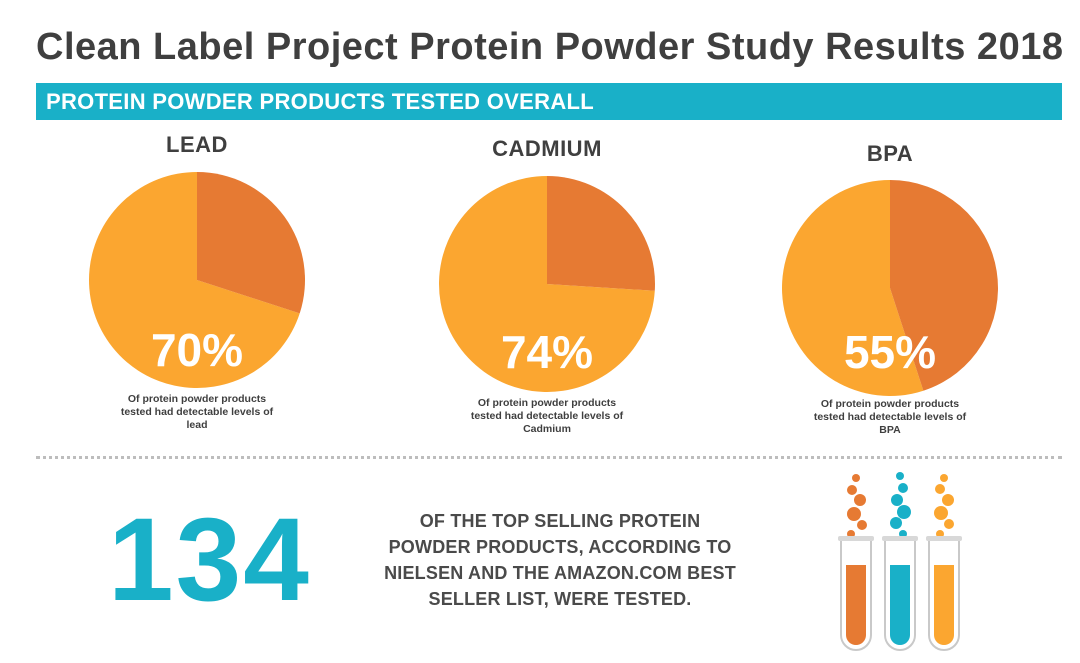  Describe the element at coordinates (197, 144) in the screenshot. I see `chart-title: LEAD` at that location.